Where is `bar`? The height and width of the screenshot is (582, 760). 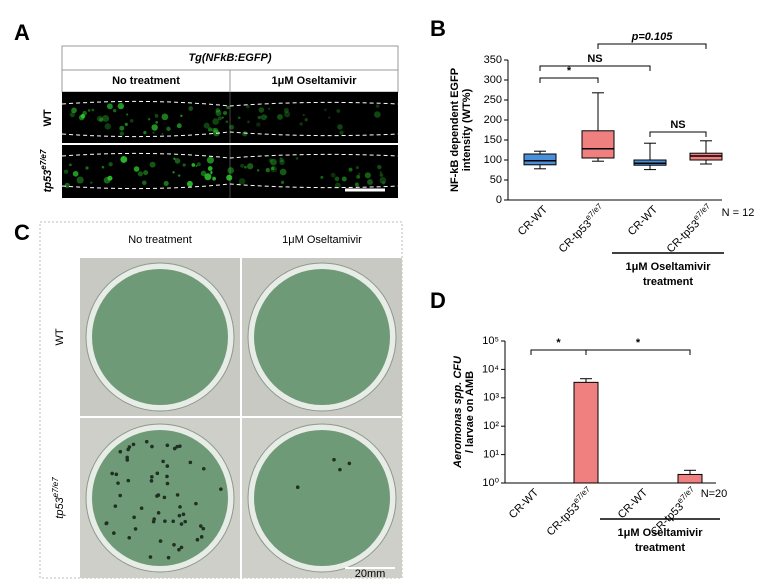 bar is located at coordinates (690, 478).